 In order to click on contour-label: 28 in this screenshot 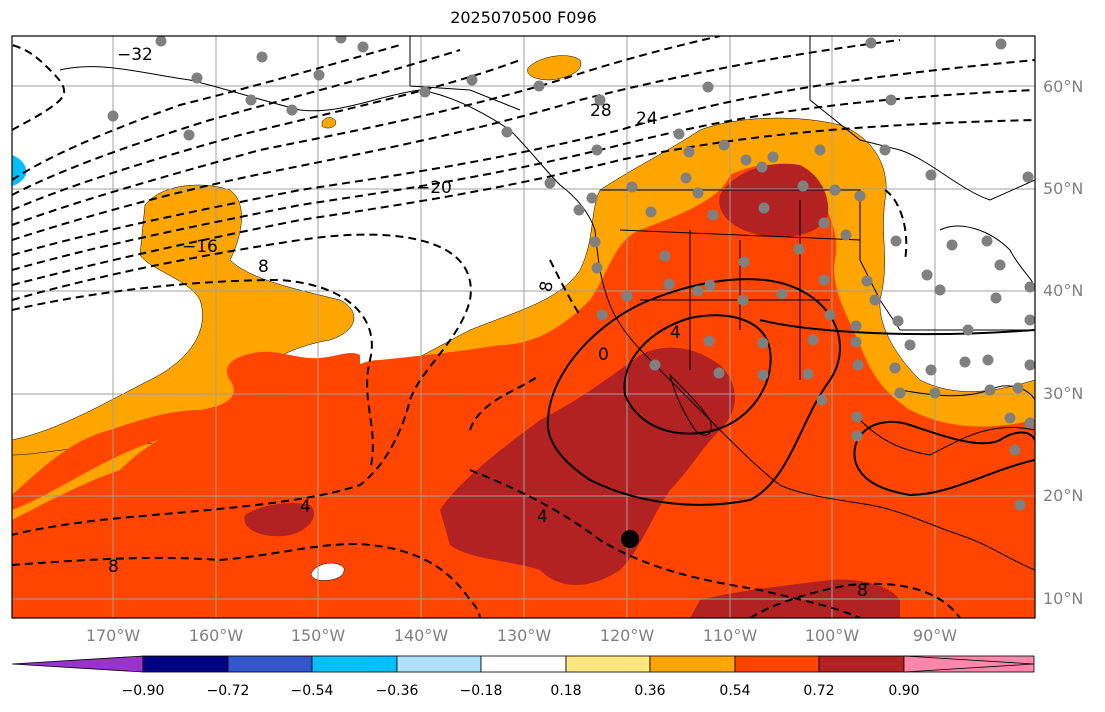, I will do `click(601, 111)`.